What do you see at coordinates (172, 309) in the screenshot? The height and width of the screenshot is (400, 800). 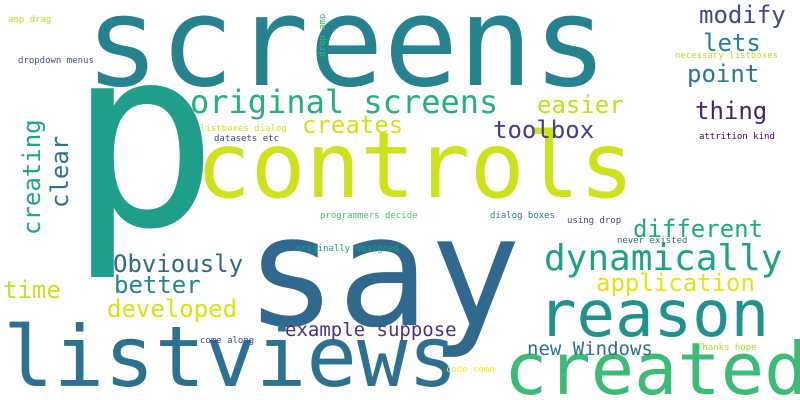 I see `word-developed: developed` at bounding box center [172, 309].